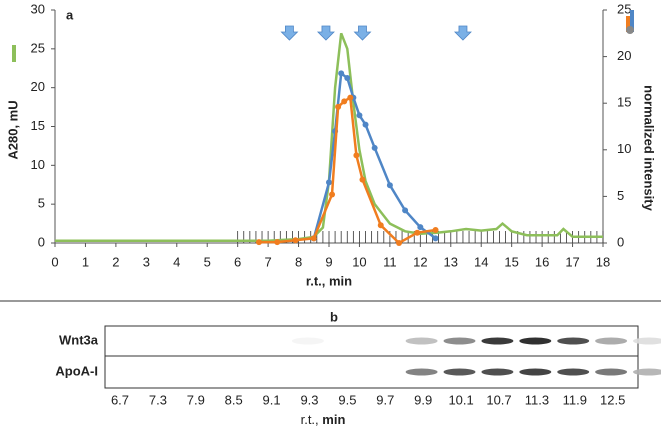 Image resolution: width=661 pixels, height=431 pixels. Describe the element at coordinates (41, 203) in the screenshot. I see `y-tick-label: 5` at that location.